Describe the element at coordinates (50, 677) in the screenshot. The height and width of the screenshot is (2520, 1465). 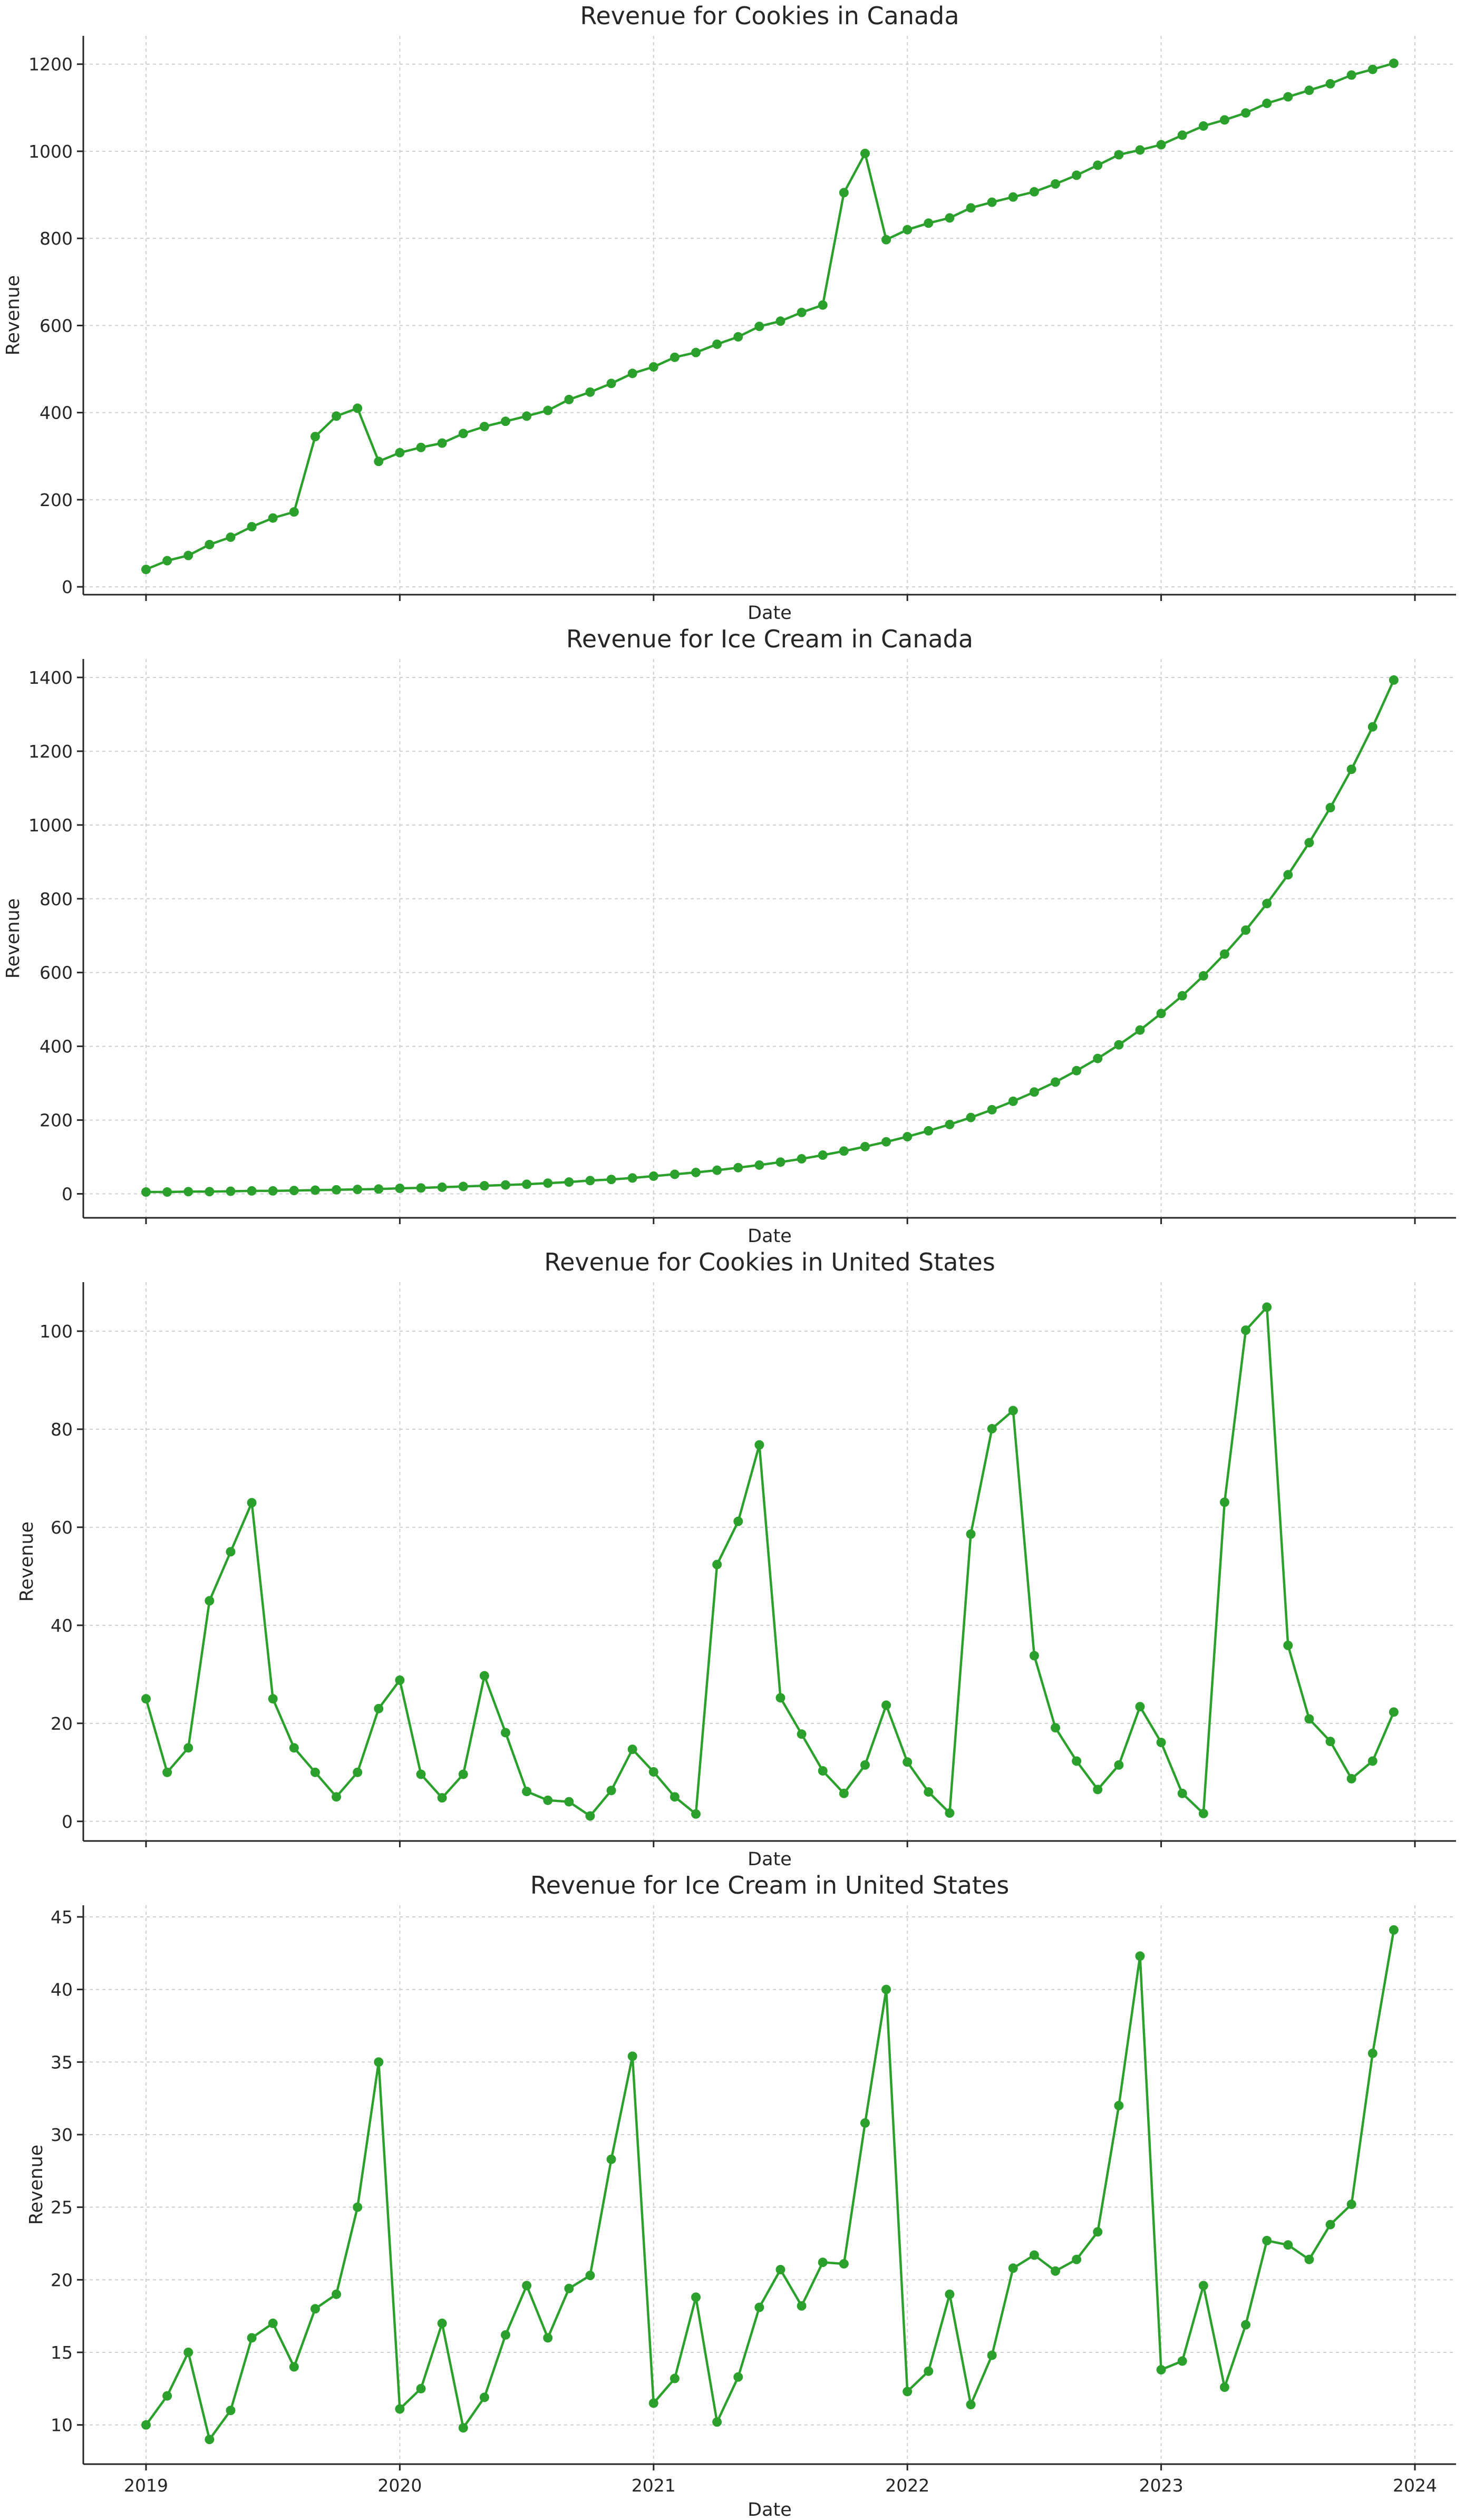
I see `chart-2-ytick-label: 1400` at that location.